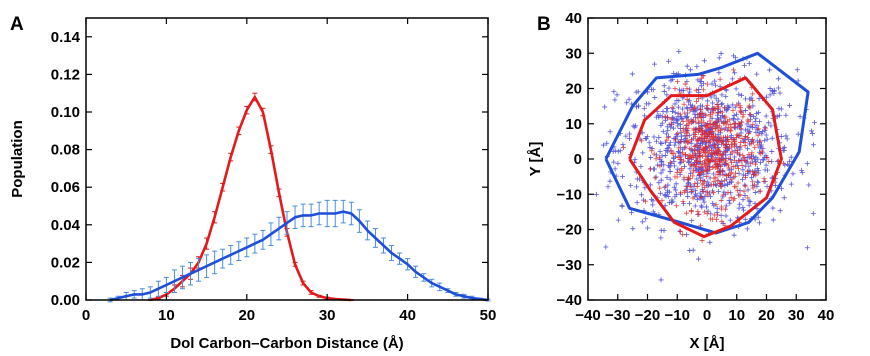  Describe the element at coordinates (286, 343) in the screenshot. I see `panel-a-x-axis-label: Dol Carbon–Carbon Distance (Å)` at that location.